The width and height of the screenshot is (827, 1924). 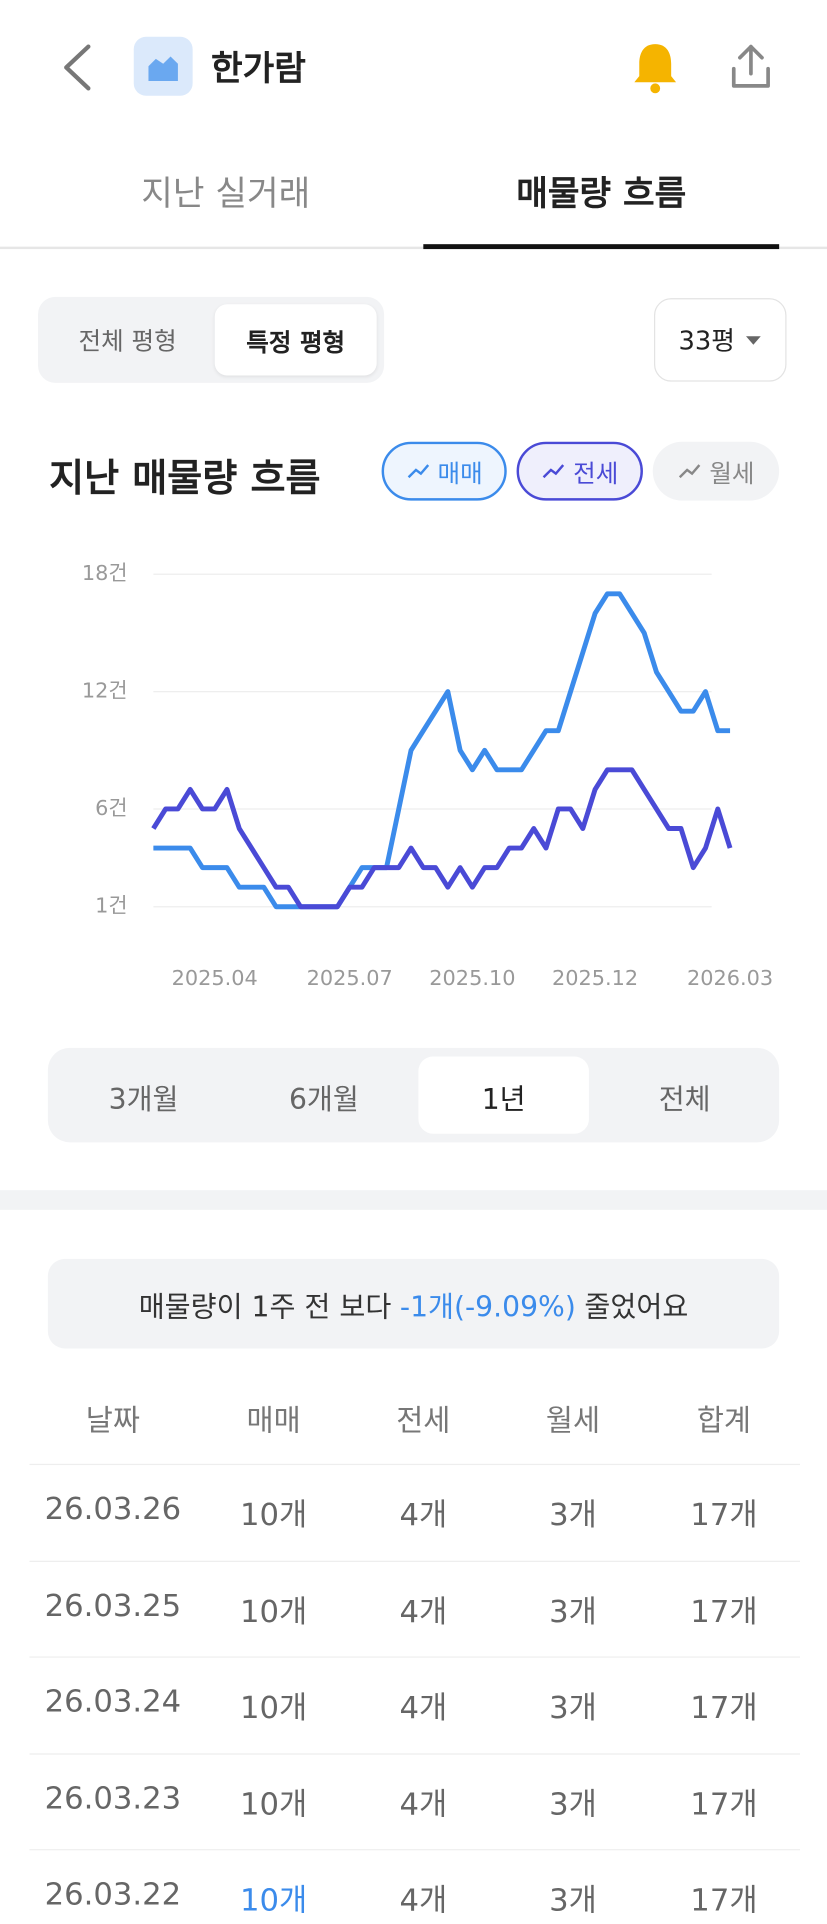 What do you see at coordinates (750, 68) in the screenshot?
I see `share-button` at bounding box center [750, 68].